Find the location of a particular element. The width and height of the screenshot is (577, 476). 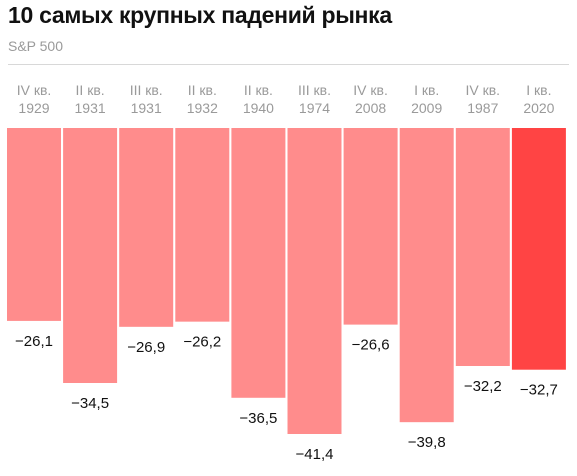

value-label: −36,5 is located at coordinates (258, 418).